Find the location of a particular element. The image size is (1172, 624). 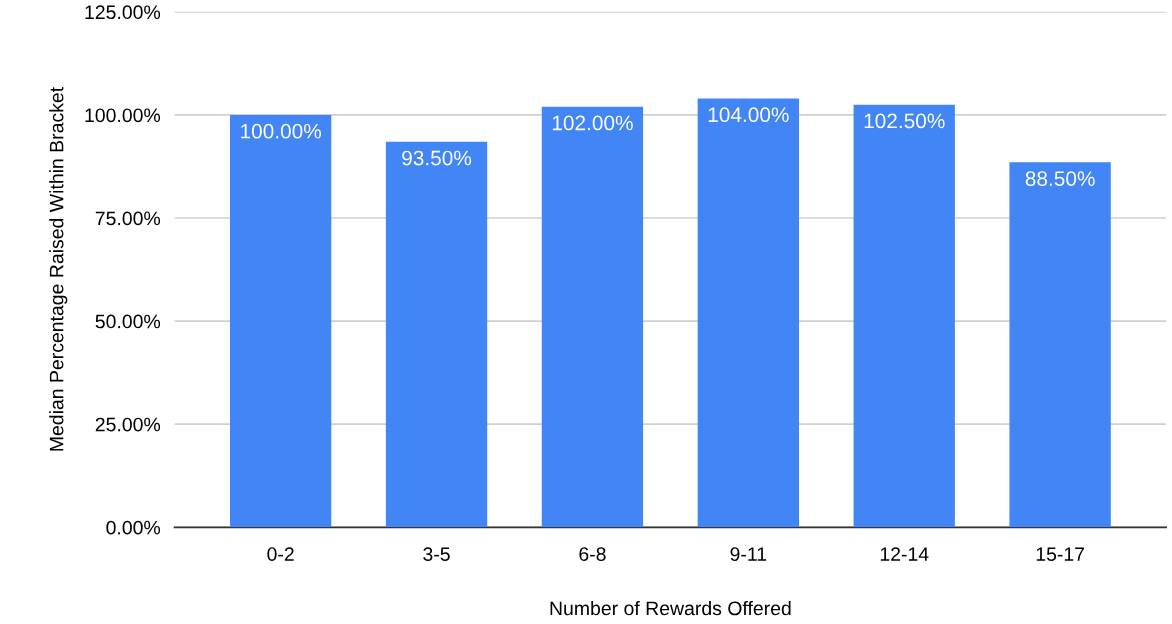

y-tick-label: 50.00% is located at coordinates (128, 321).